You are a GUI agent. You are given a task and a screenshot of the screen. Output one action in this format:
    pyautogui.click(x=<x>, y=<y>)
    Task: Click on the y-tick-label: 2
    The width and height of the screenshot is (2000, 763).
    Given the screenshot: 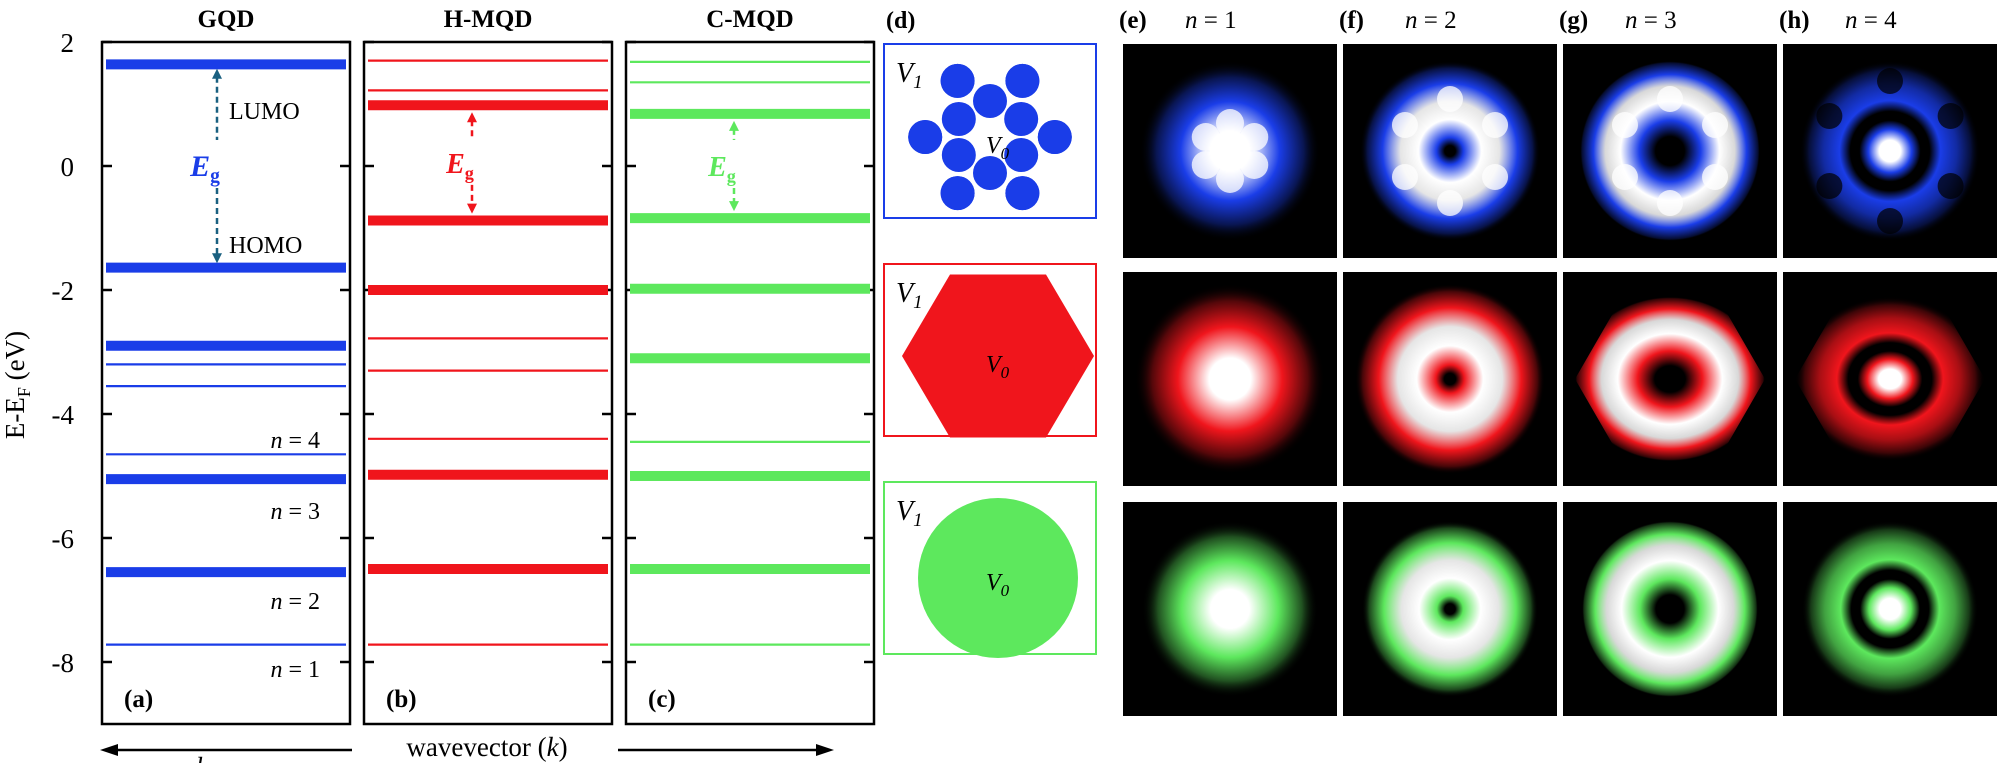 What is the action you would take?
    pyautogui.click(x=68, y=43)
    